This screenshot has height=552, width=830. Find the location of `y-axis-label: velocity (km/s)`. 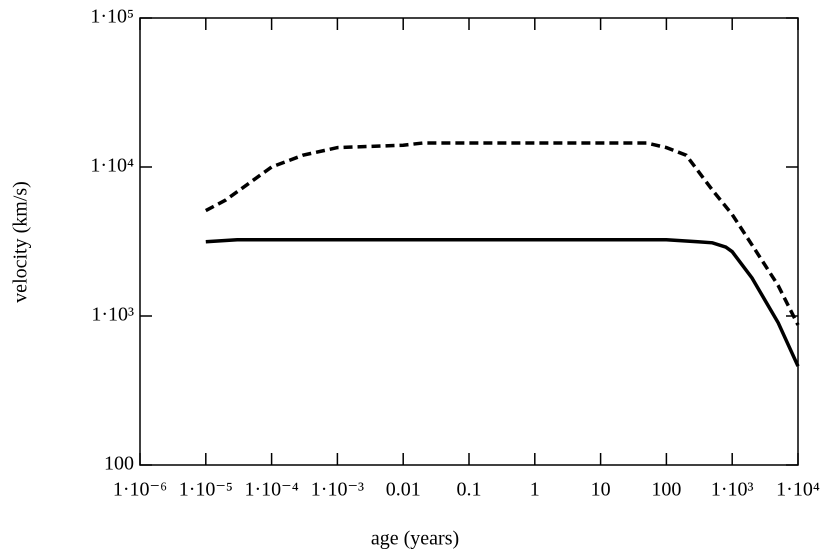

y-axis-label: velocity (km/s) is located at coordinates (21, 242).